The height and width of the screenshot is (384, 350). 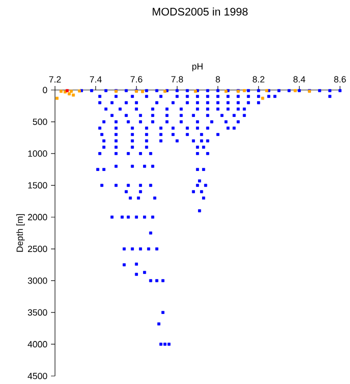 What do you see at coordinates (38, 280) in the screenshot?
I see `y-tick-label: 3000` at bounding box center [38, 280].